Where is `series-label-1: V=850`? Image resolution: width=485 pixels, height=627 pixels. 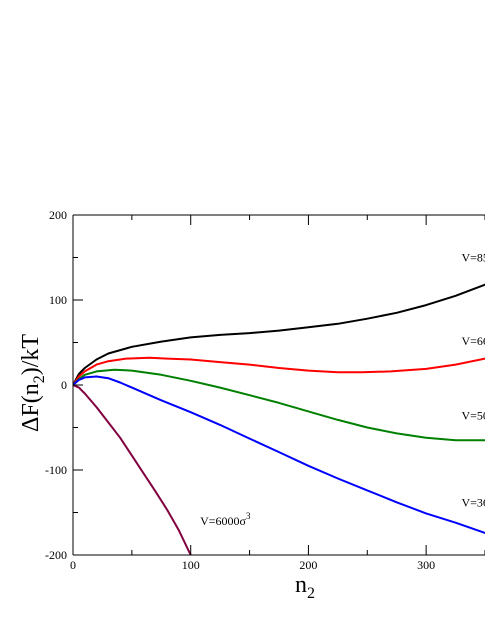
series-label-1: V=850 is located at coordinates (473, 258).